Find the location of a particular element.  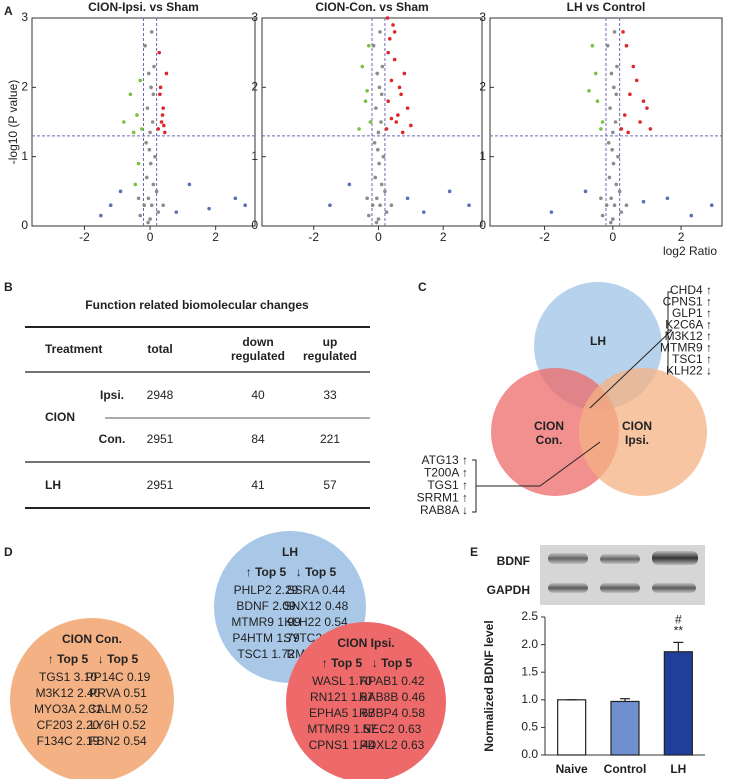

venn-bracket is located at coordinates (669, 332).